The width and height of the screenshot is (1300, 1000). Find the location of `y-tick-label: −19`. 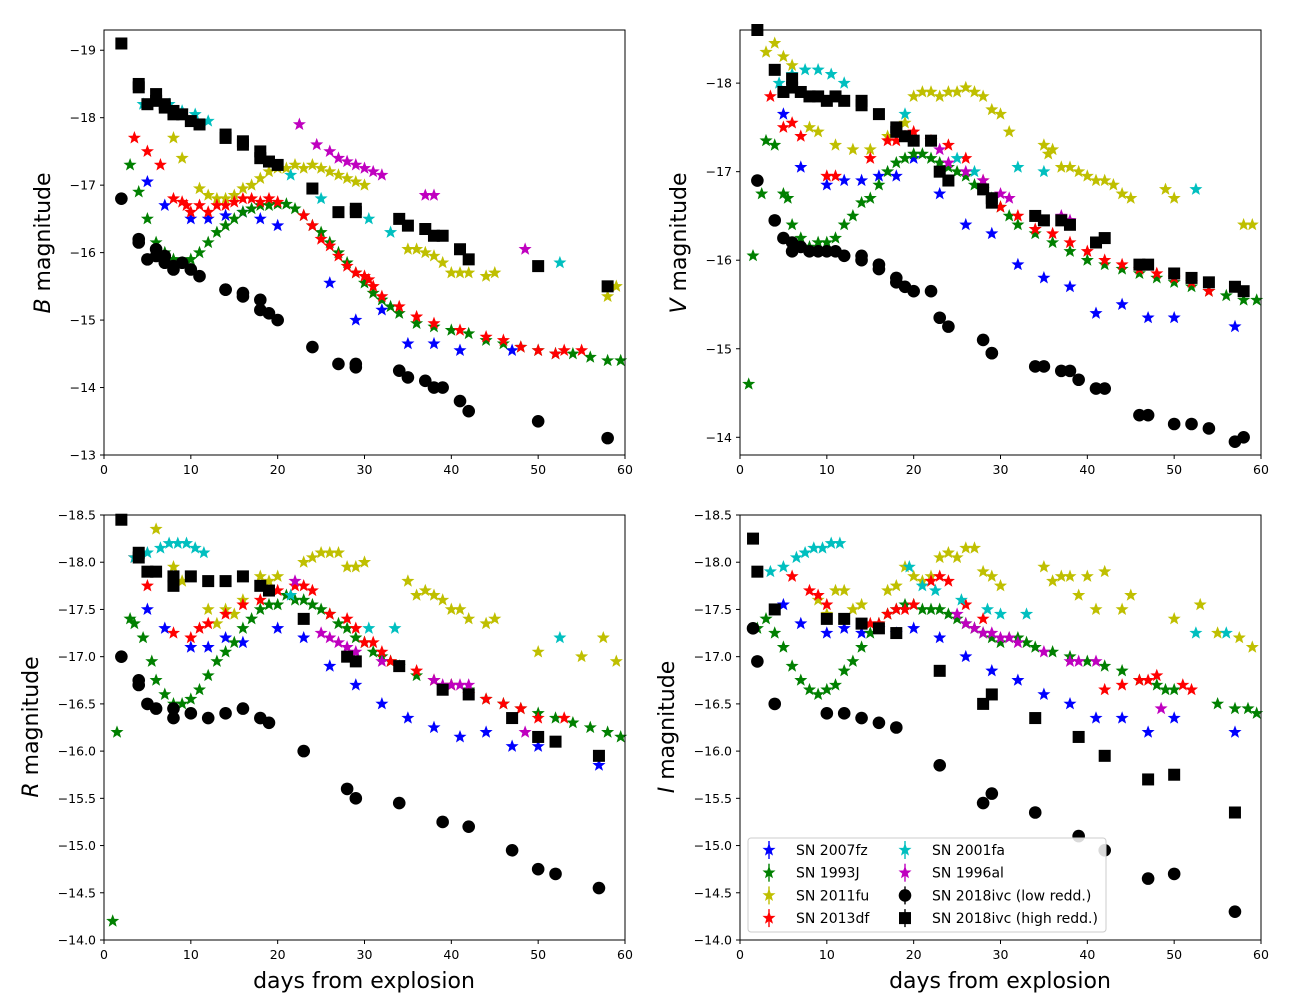

y-tick-label: −19 is located at coordinates (83, 50).